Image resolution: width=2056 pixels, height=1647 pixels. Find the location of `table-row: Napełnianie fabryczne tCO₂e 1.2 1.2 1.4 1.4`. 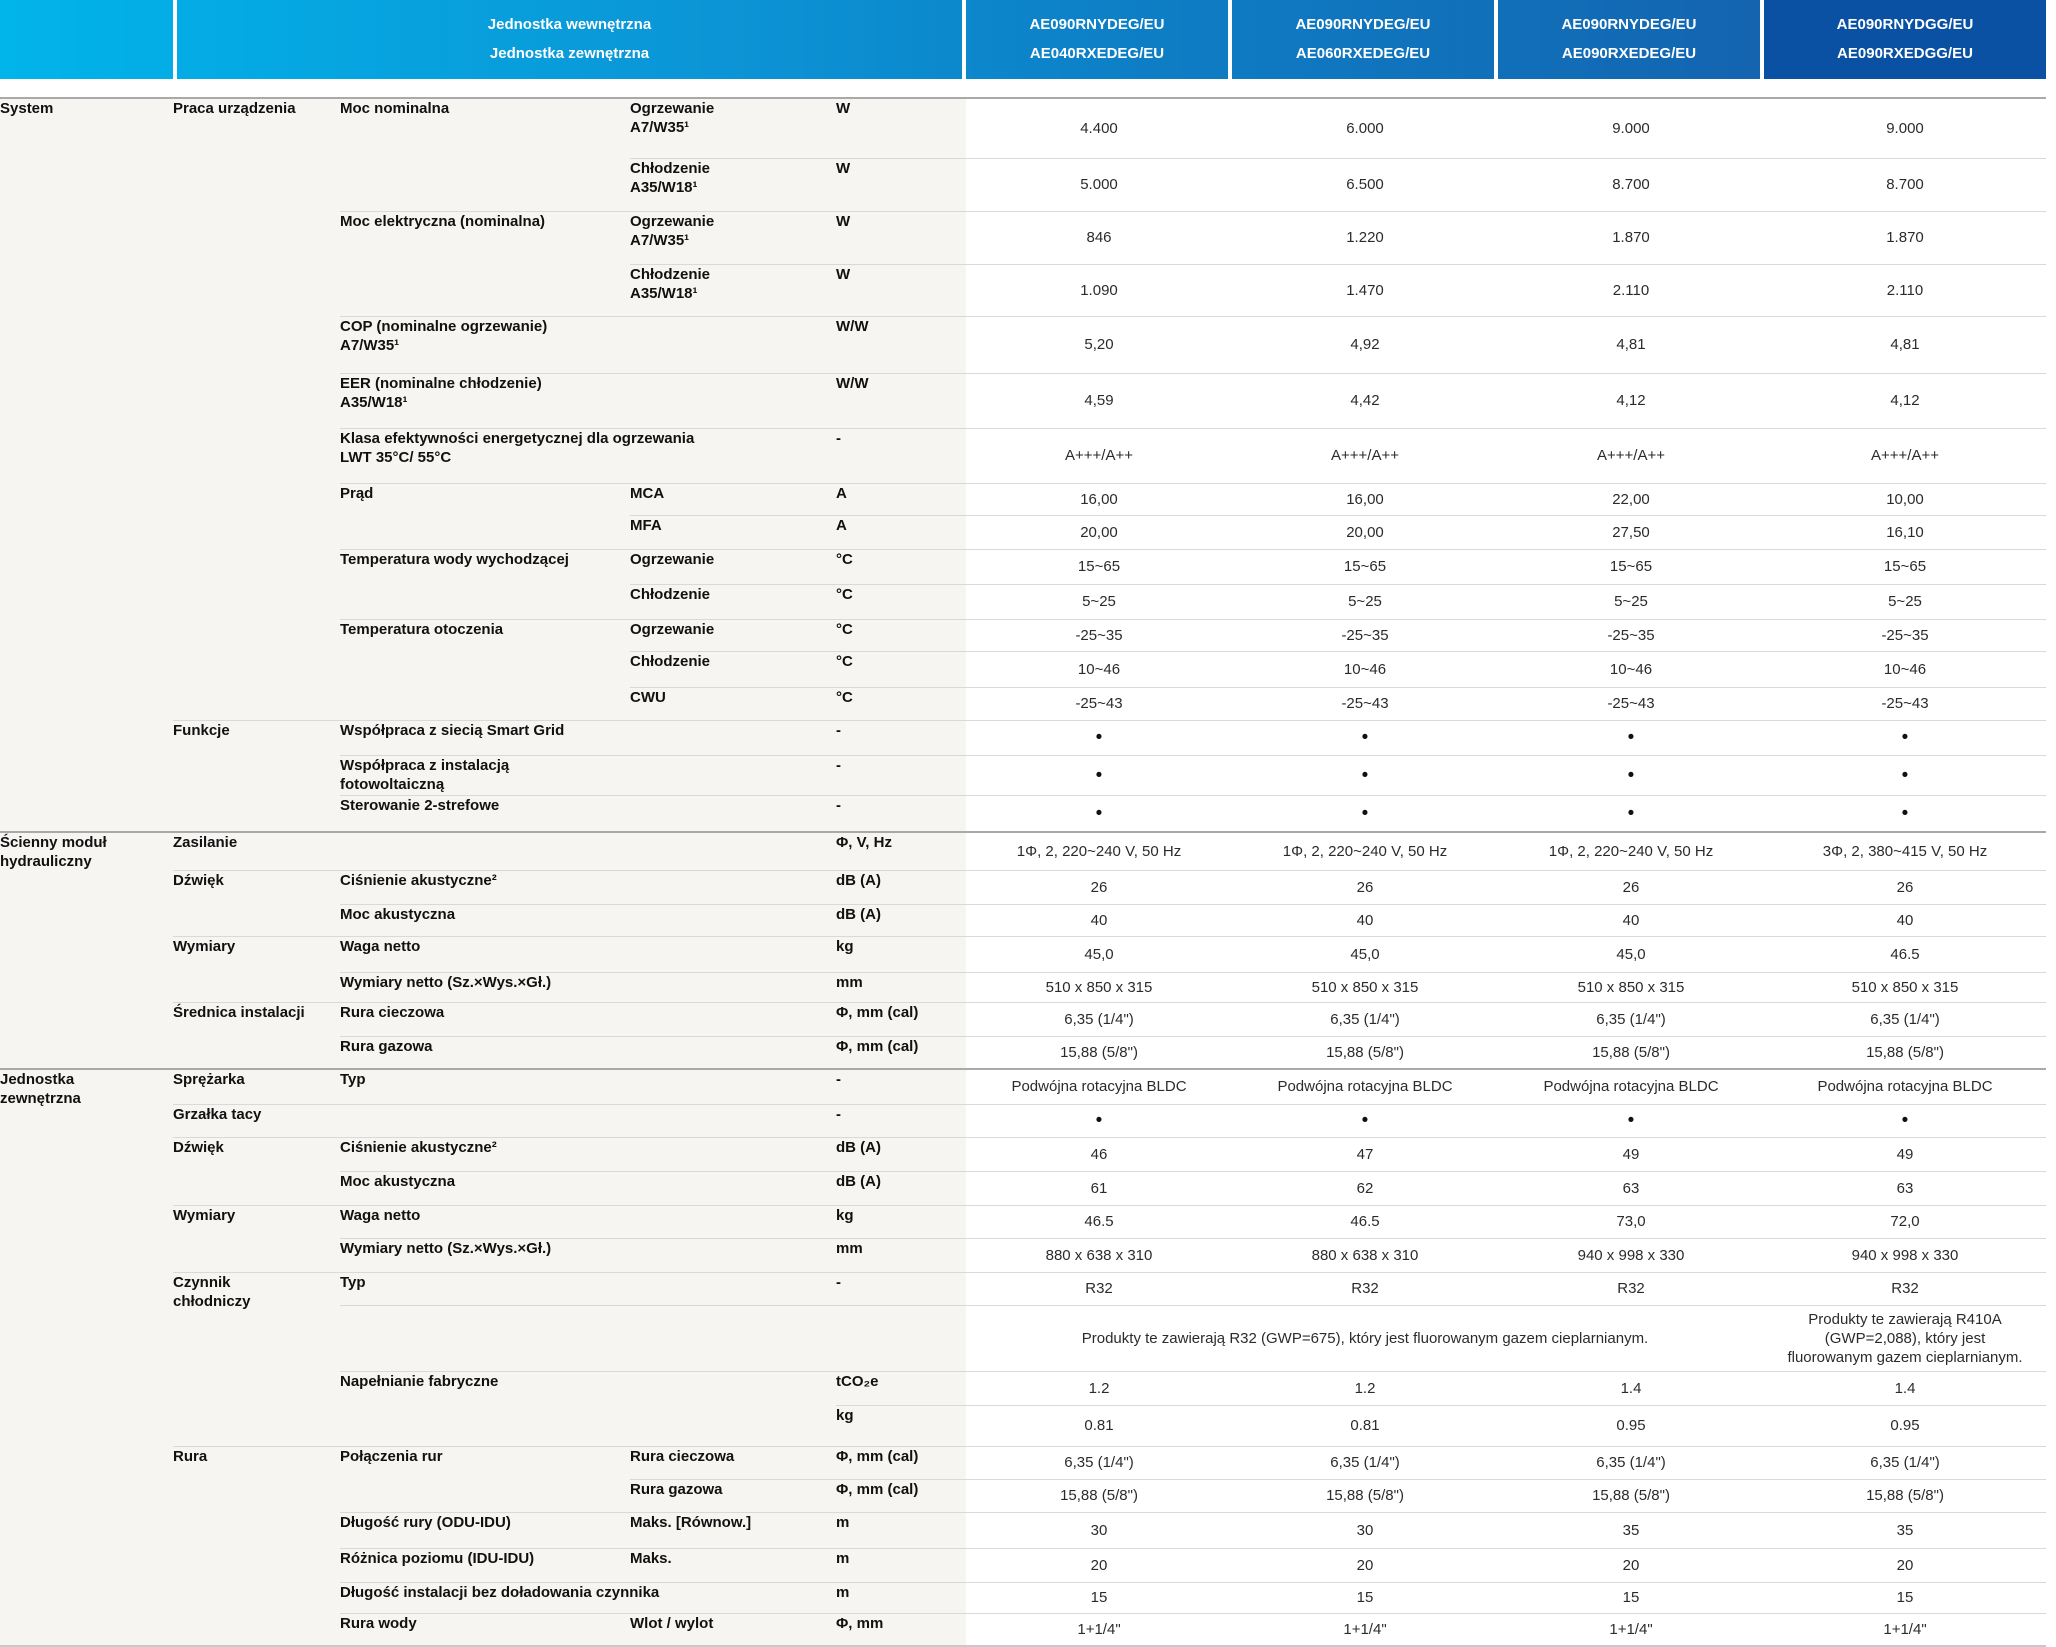

table-row: Napełnianie fabryczne tCO₂e 1.2 1.2 1.4 1.4 is located at coordinates (1023, 1408).